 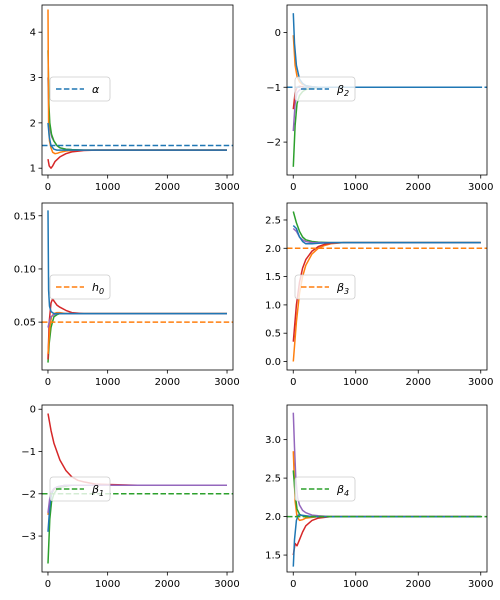 I want to click on y-tick-label: 0.0, so click(x=273, y=362).